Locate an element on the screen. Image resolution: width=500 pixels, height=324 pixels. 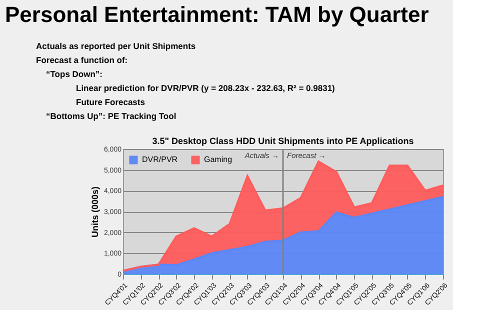
chart-title: Personal Entertainment: TAM by Quarter is located at coordinates (217, 14).